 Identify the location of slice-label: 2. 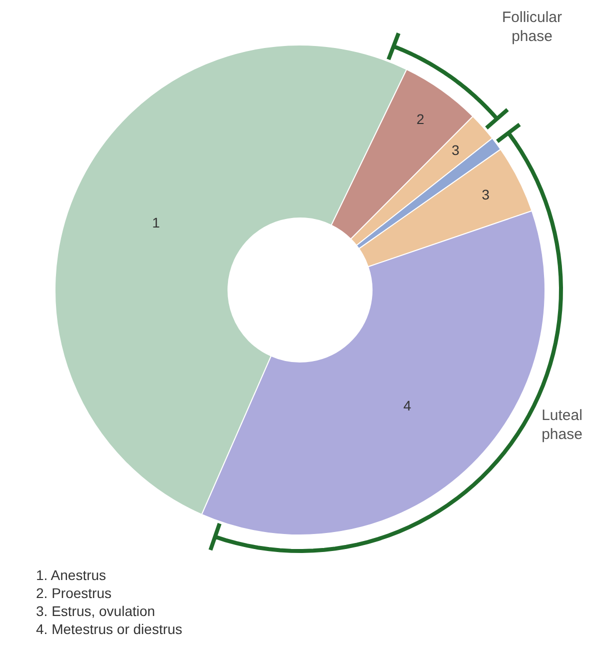
(420, 118).